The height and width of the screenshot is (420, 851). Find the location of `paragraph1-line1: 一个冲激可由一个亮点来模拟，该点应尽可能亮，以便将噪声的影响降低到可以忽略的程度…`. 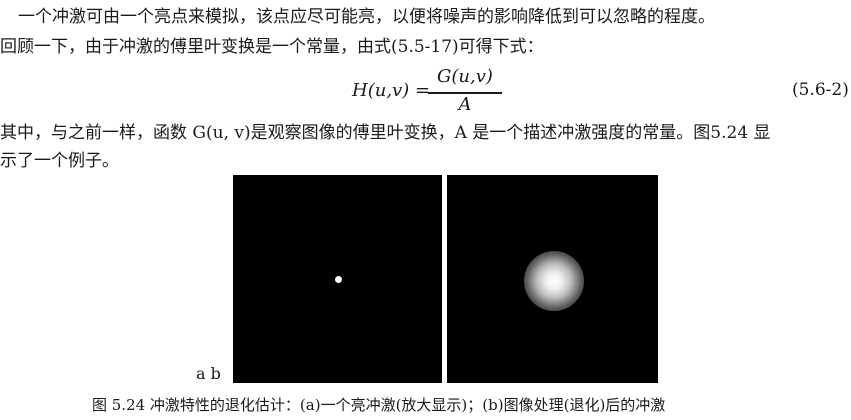

paragraph1-line1: 一个冲激可由一个亮点来模拟，该点应尽可能亮，以便将噪声的影响降低到可以忽略的程度… is located at coordinates (366, 17).